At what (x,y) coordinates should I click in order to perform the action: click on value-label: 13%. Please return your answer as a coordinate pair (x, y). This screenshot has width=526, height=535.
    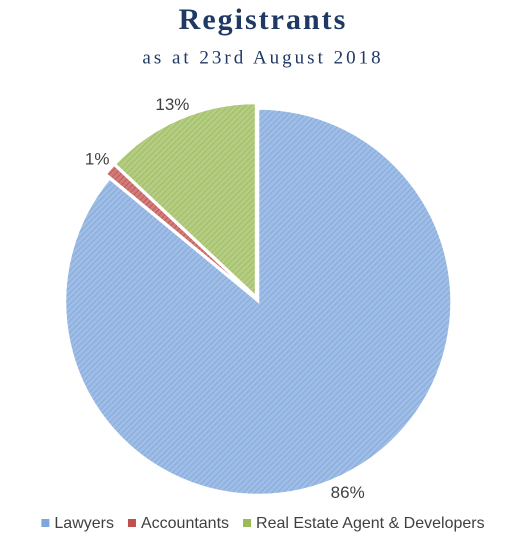
    Looking at the image, I should click on (172, 104).